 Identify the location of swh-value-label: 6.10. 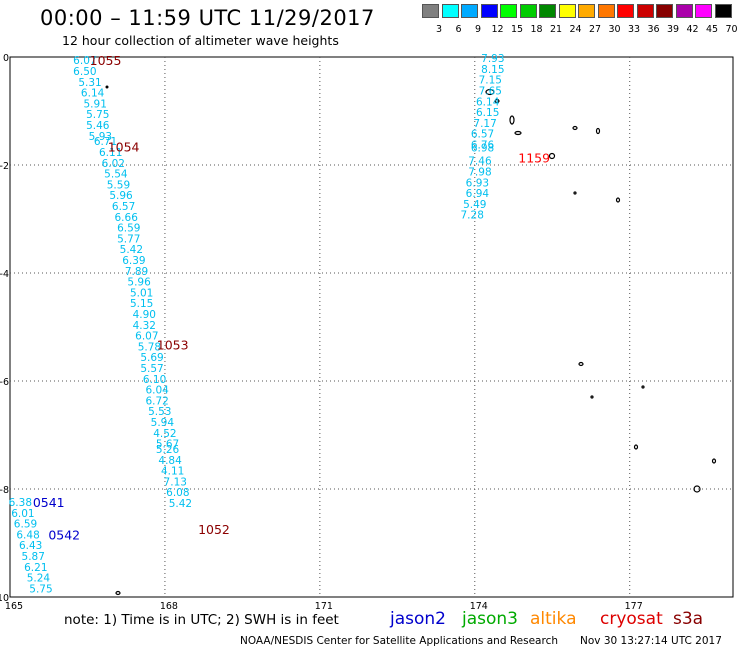
(154, 380).